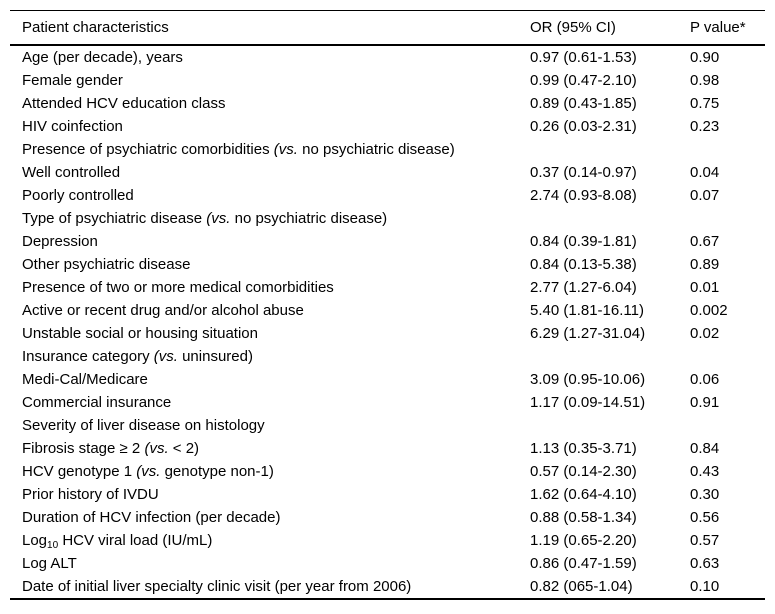  Describe the element at coordinates (72, 126) in the screenshot. I see `characteristic-cell: HIV coinfection` at that location.